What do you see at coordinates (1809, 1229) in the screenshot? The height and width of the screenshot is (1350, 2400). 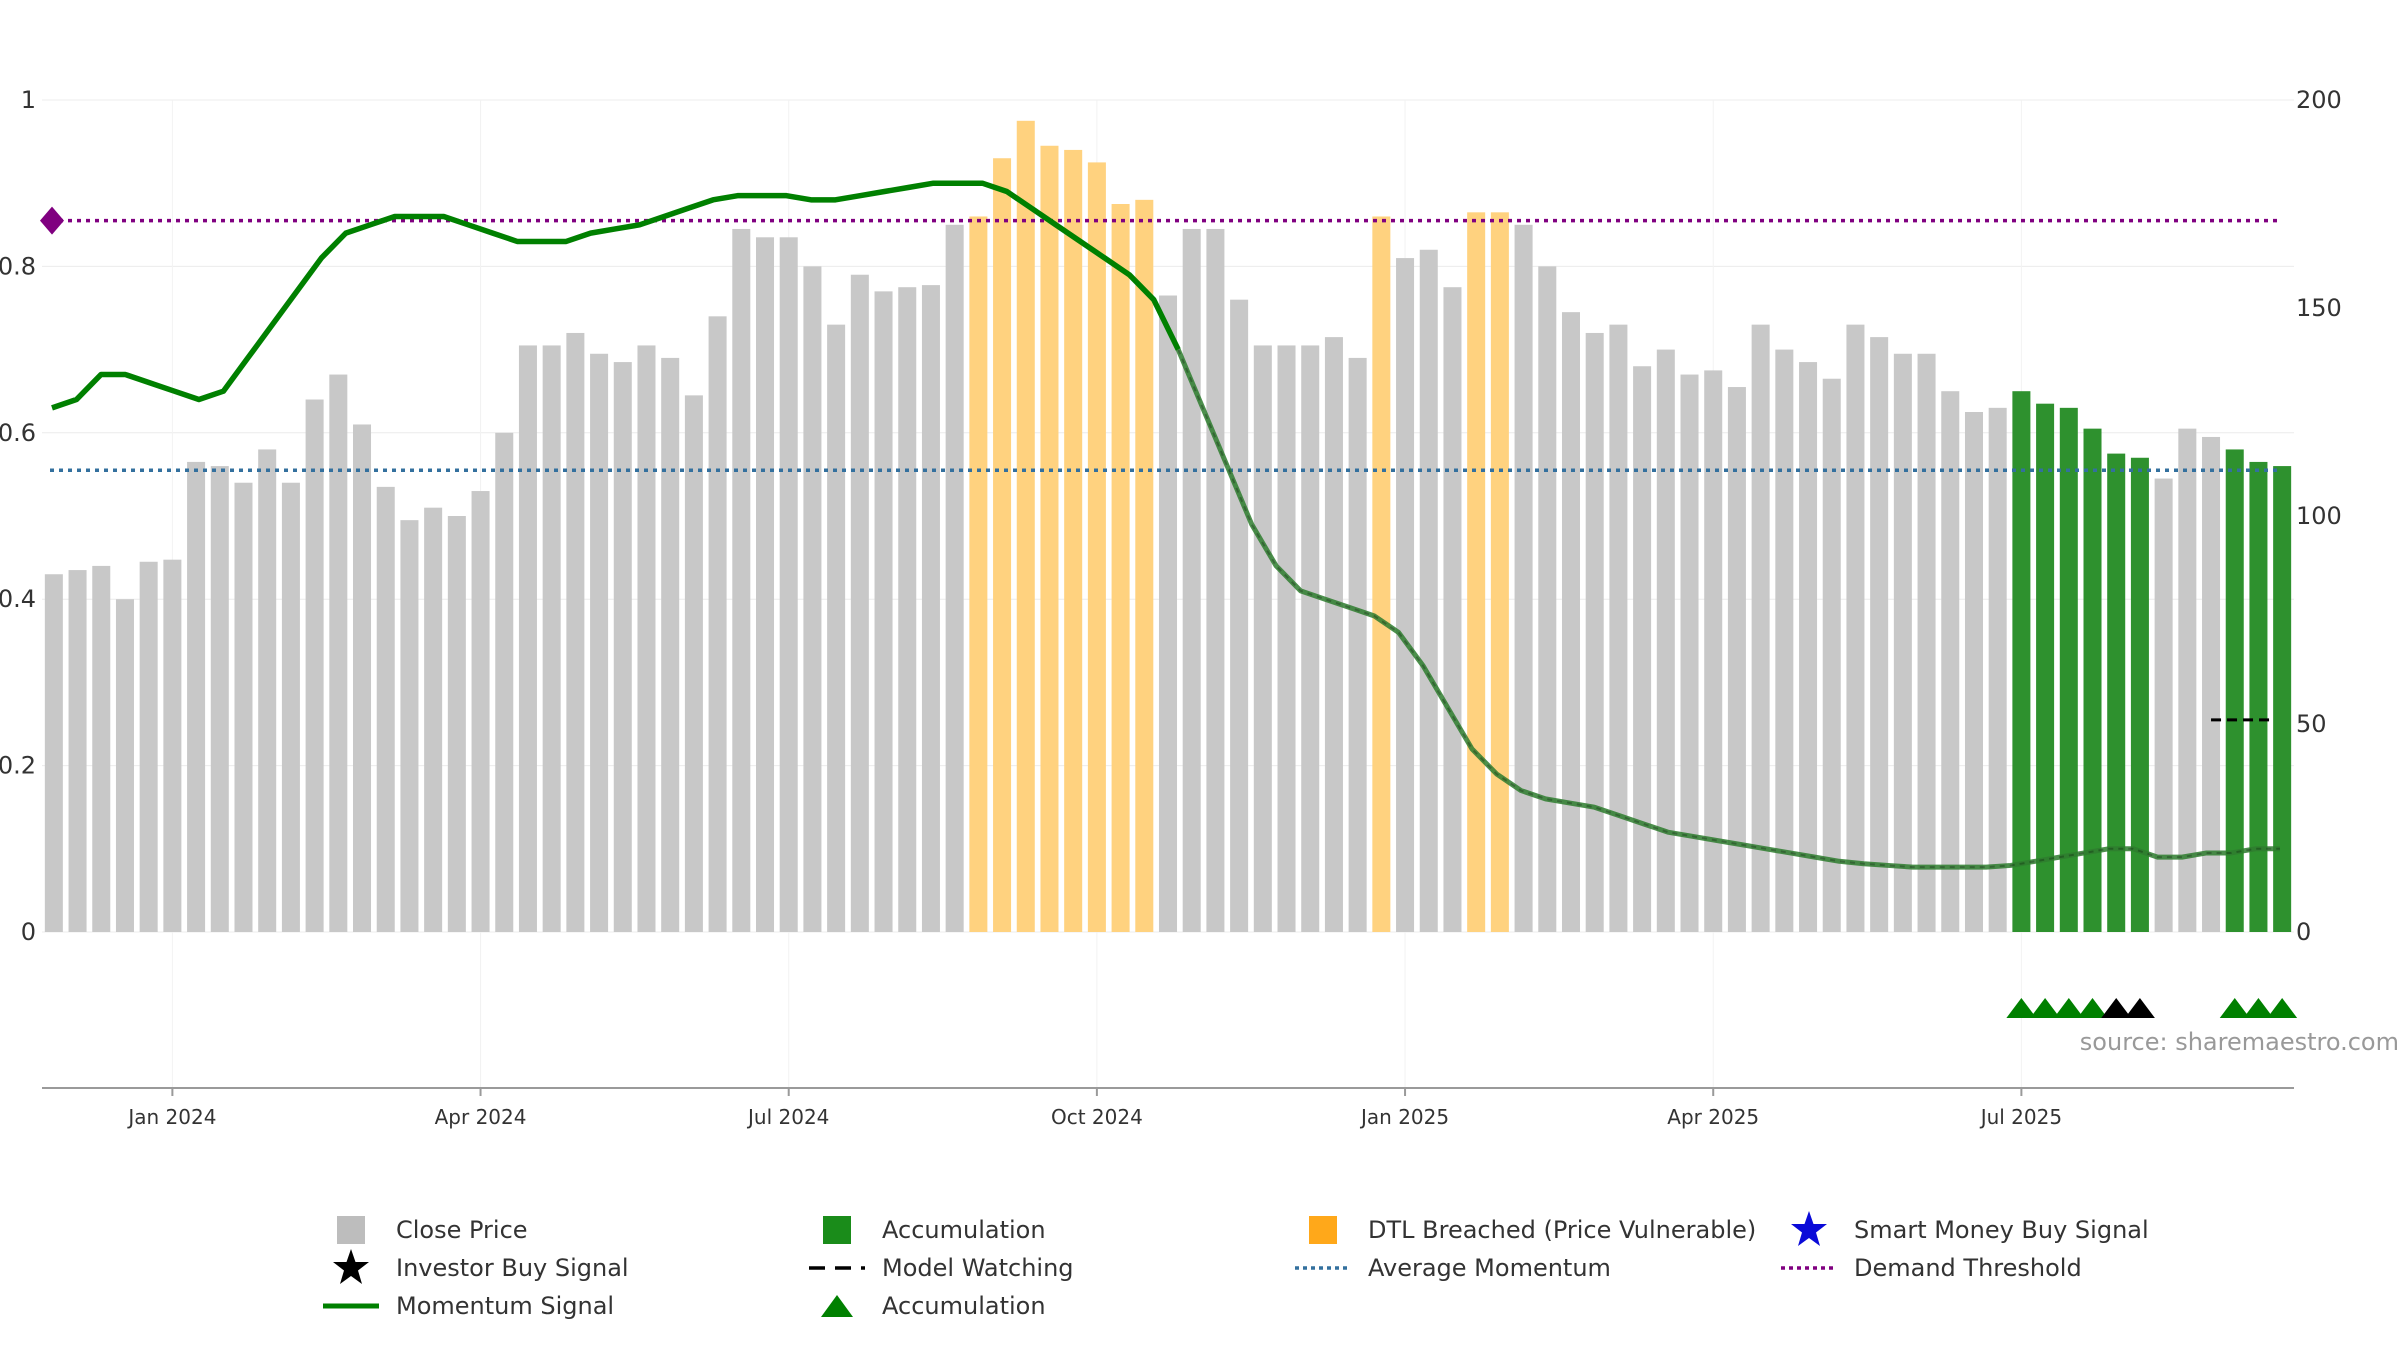 I see `blue-star-icon` at bounding box center [1809, 1229].